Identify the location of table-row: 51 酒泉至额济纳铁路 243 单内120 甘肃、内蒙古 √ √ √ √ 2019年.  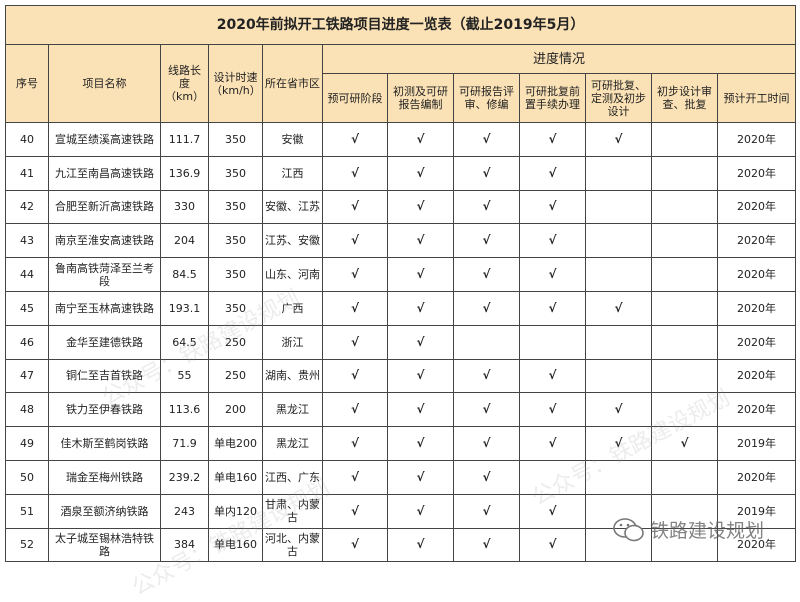
(401, 511).